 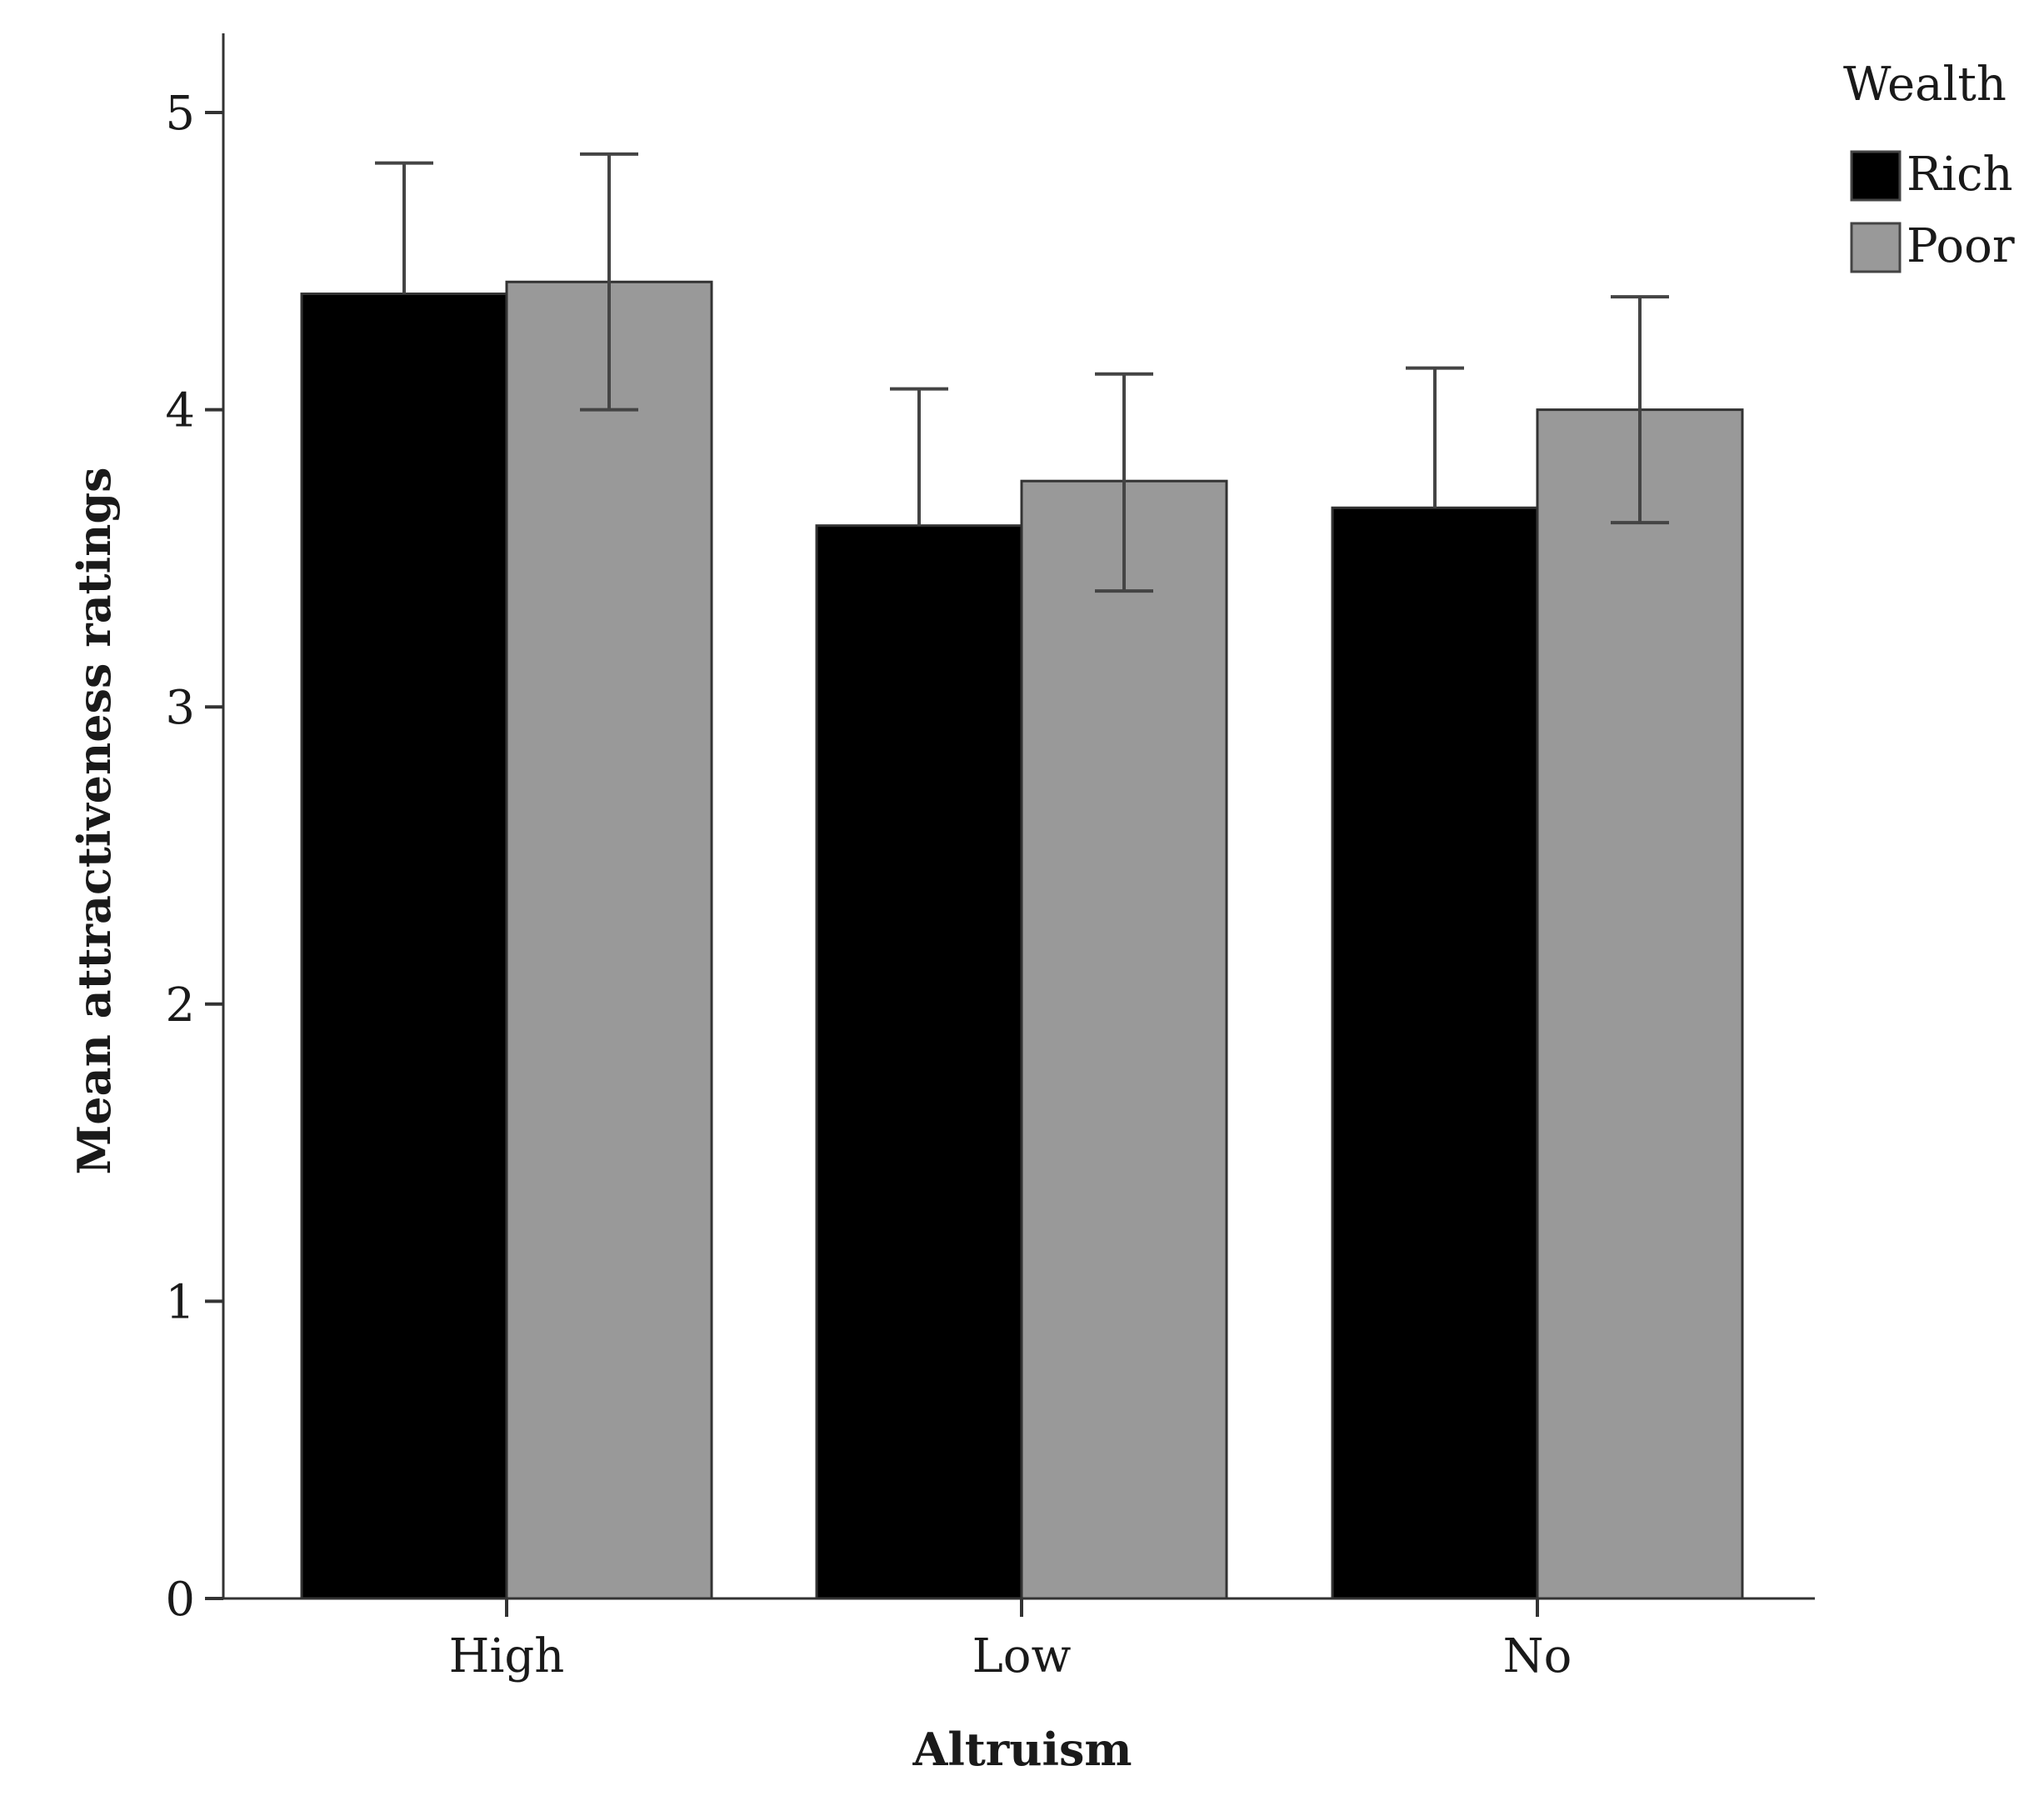 I want to click on y-tick-label-2: 2, so click(x=180, y=1005).